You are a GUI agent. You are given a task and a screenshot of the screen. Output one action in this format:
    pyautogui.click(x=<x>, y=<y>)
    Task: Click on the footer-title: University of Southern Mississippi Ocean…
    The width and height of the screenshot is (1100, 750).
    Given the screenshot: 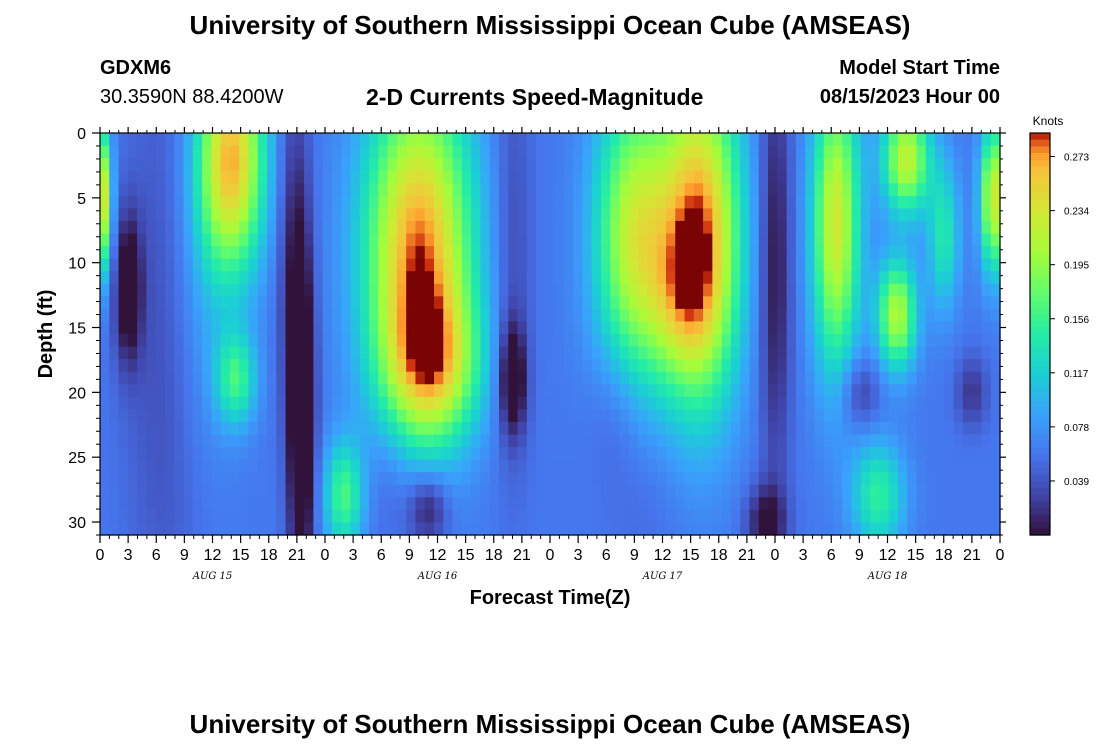 What is the action you would take?
    pyautogui.click(x=550, y=724)
    